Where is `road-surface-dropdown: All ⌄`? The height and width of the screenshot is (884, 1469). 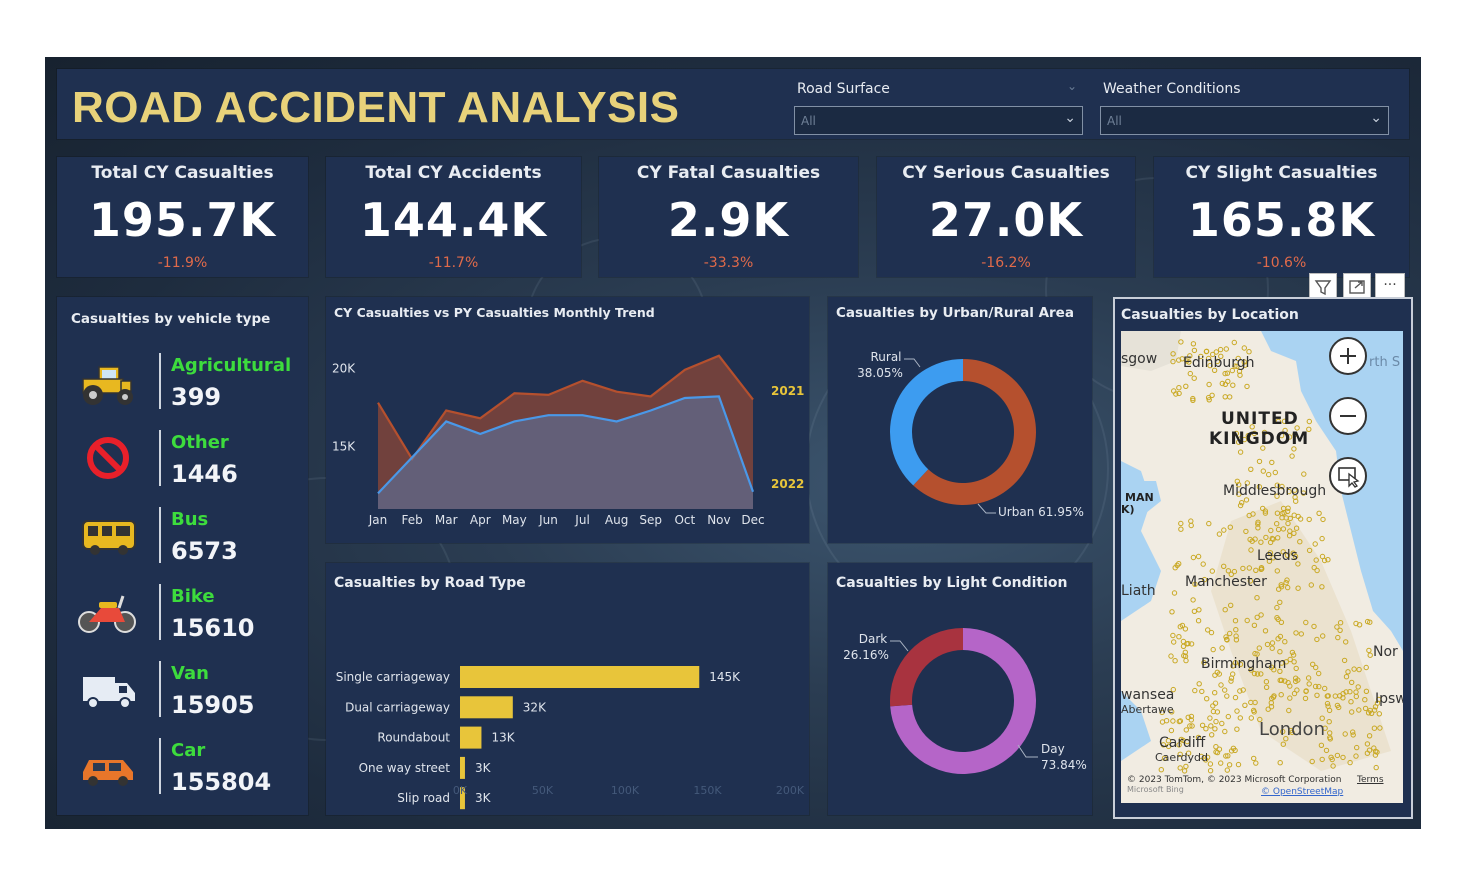
road-surface-dropdown: All ⌄ is located at coordinates (938, 120).